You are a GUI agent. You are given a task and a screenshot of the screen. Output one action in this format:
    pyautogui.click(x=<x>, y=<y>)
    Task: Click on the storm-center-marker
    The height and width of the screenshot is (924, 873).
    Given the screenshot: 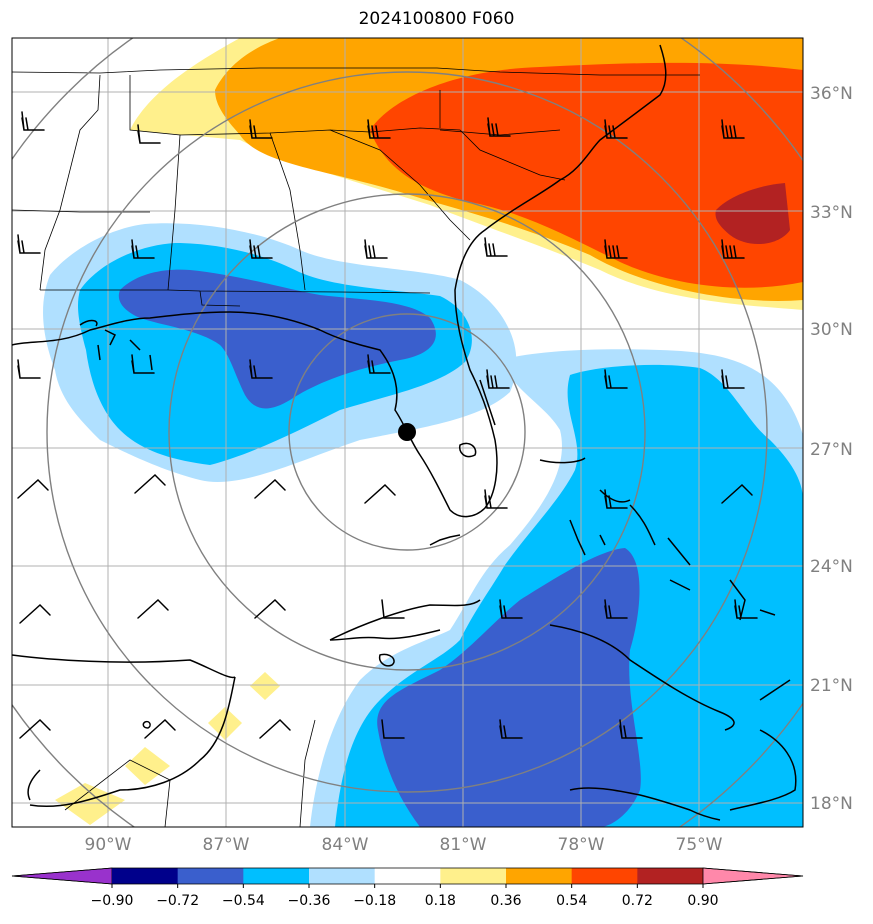 What is the action you would take?
    pyautogui.click(x=407, y=432)
    